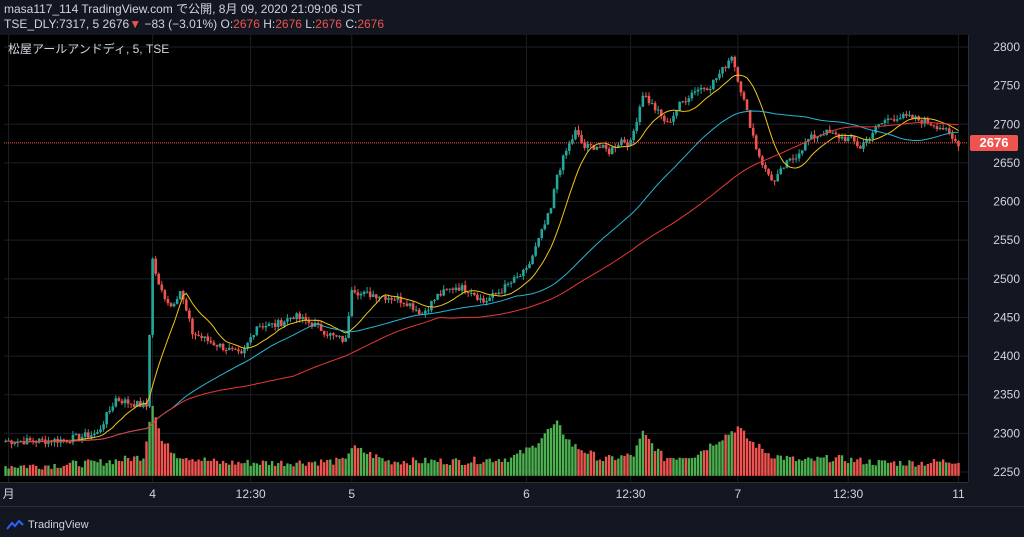 Image resolution: width=1024 pixels, height=537 pixels. What do you see at coordinates (246, 24) in the screenshot?
I see `open-value: 2676` at bounding box center [246, 24].